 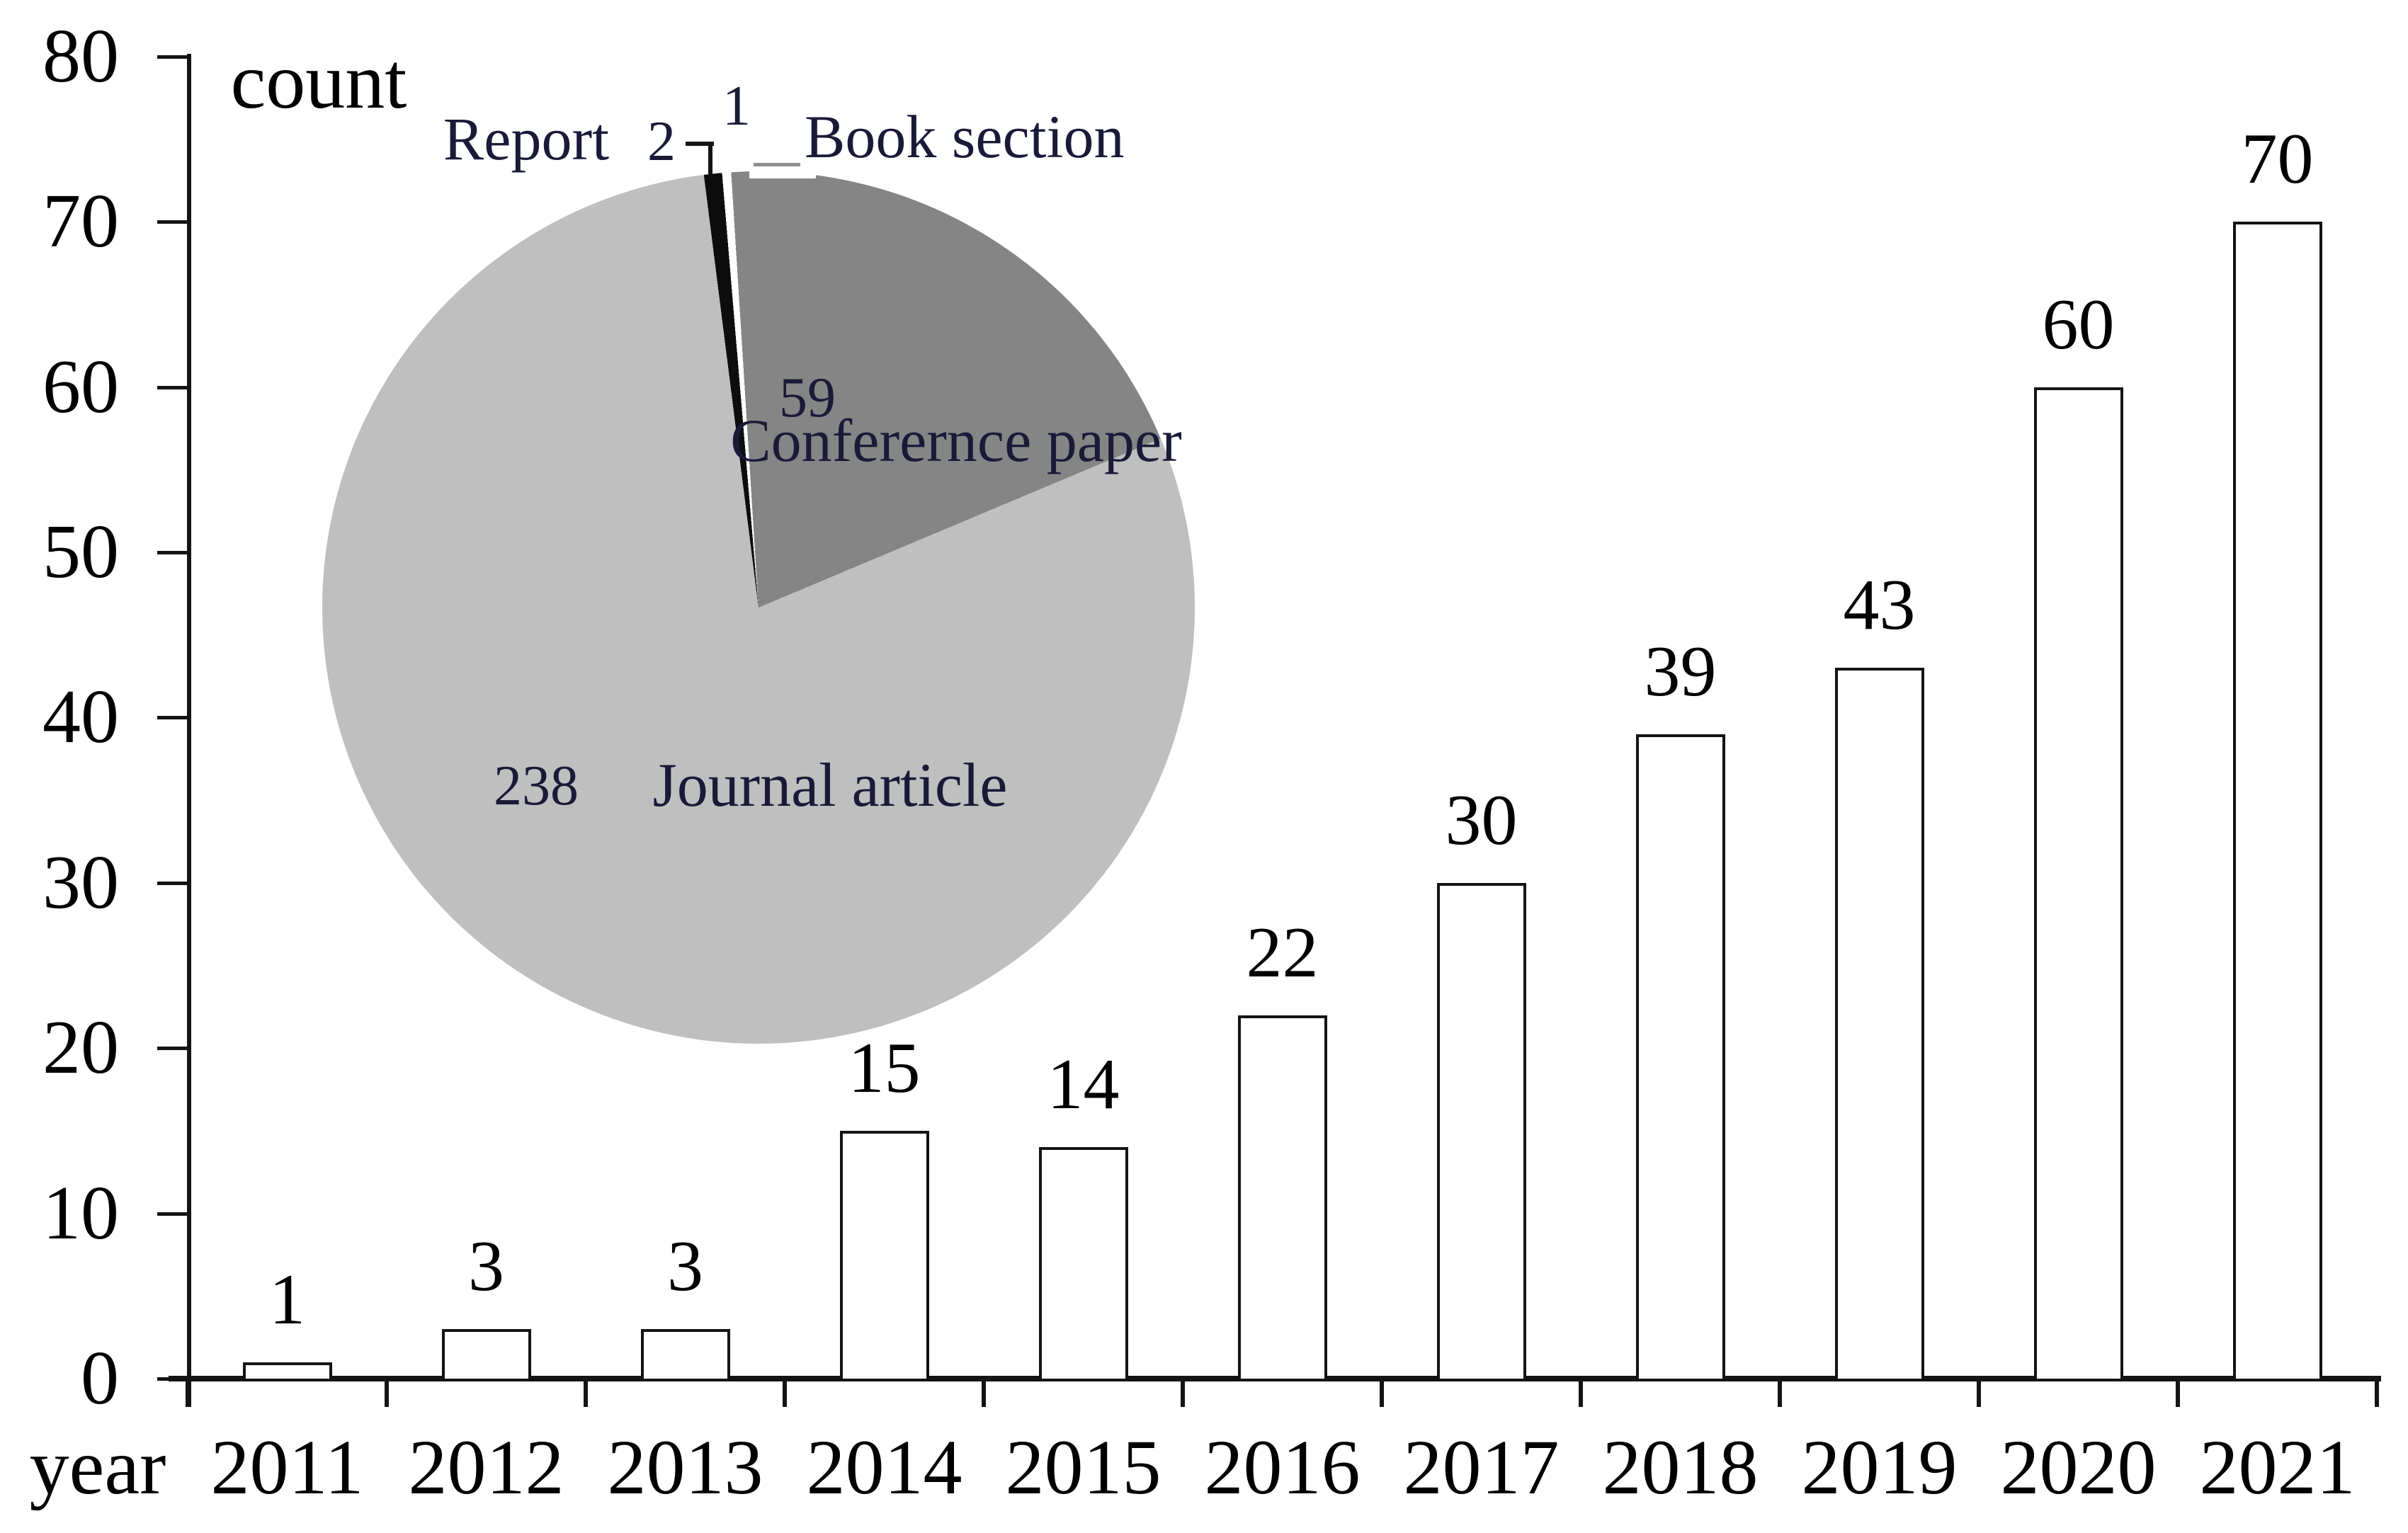 What do you see at coordinates (1084, 1084) in the screenshot?
I see `bar-value-label-2015: 14` at bounding box center [1084, 1084].